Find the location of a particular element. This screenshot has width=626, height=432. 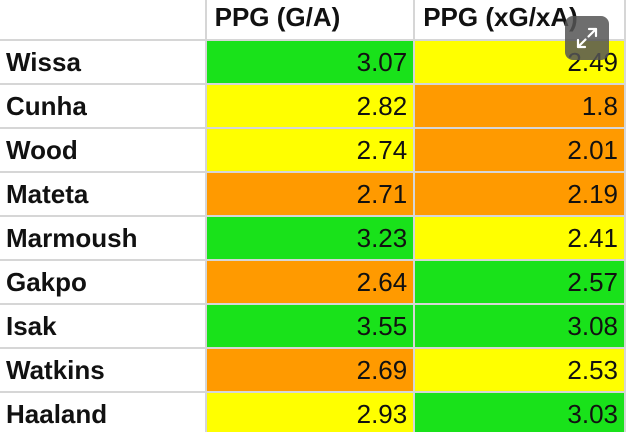

player-name: Watkins is located at coordinates (103, 370).